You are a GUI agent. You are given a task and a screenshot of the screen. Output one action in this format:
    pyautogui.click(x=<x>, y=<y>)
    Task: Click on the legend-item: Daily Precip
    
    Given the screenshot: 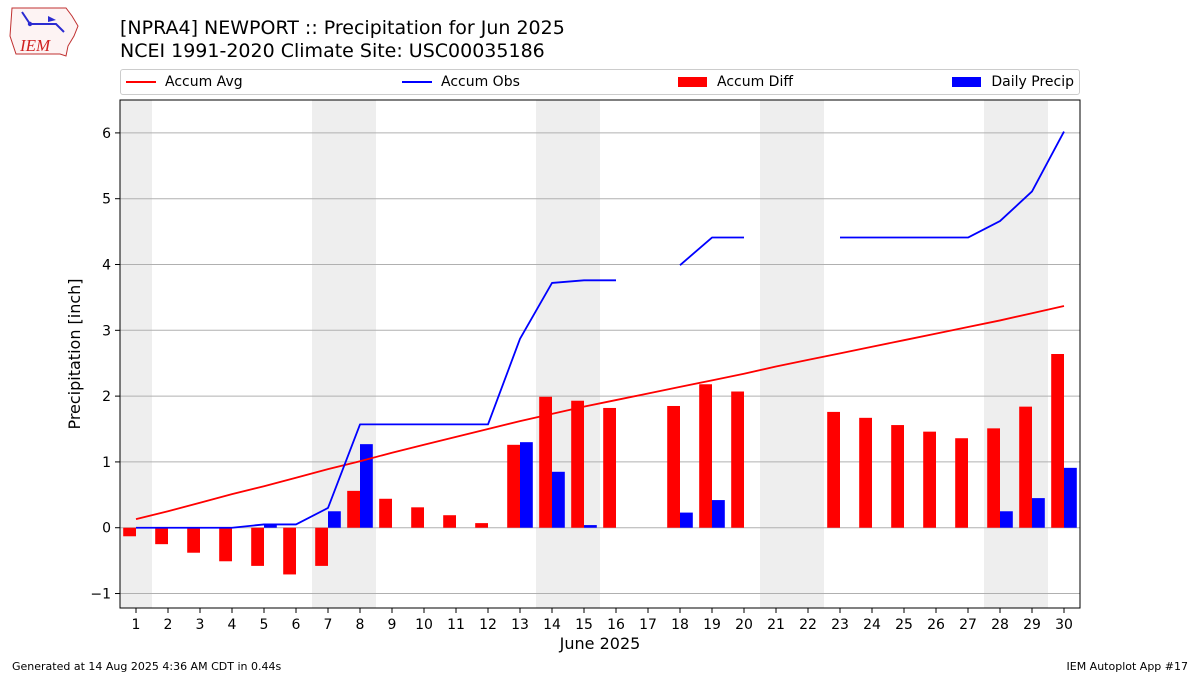 What is the action you would take?
    pyautogui.click(x=1013, y=82)
    